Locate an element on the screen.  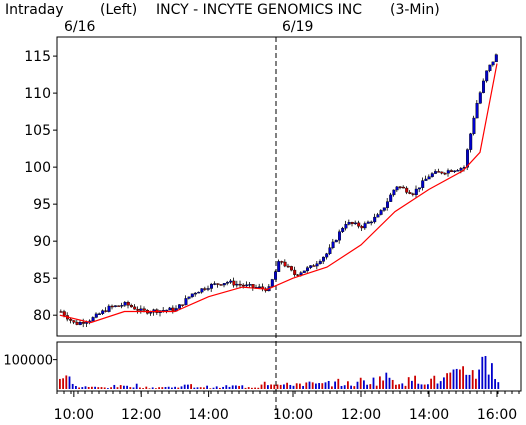
time-tick-label: 14:00 is located at coordinates (208, 415).